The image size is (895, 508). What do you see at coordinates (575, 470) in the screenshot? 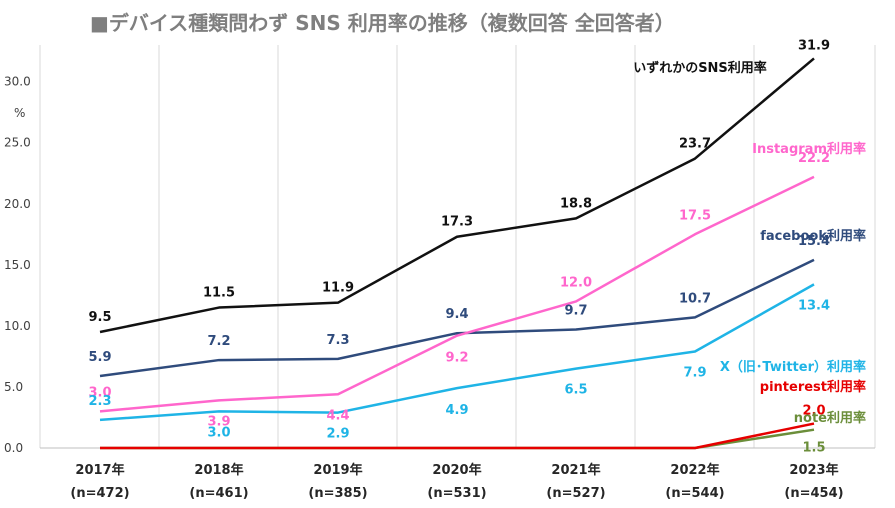
I see `x-tick-year: 2021年` at bounding box center [575, 470].